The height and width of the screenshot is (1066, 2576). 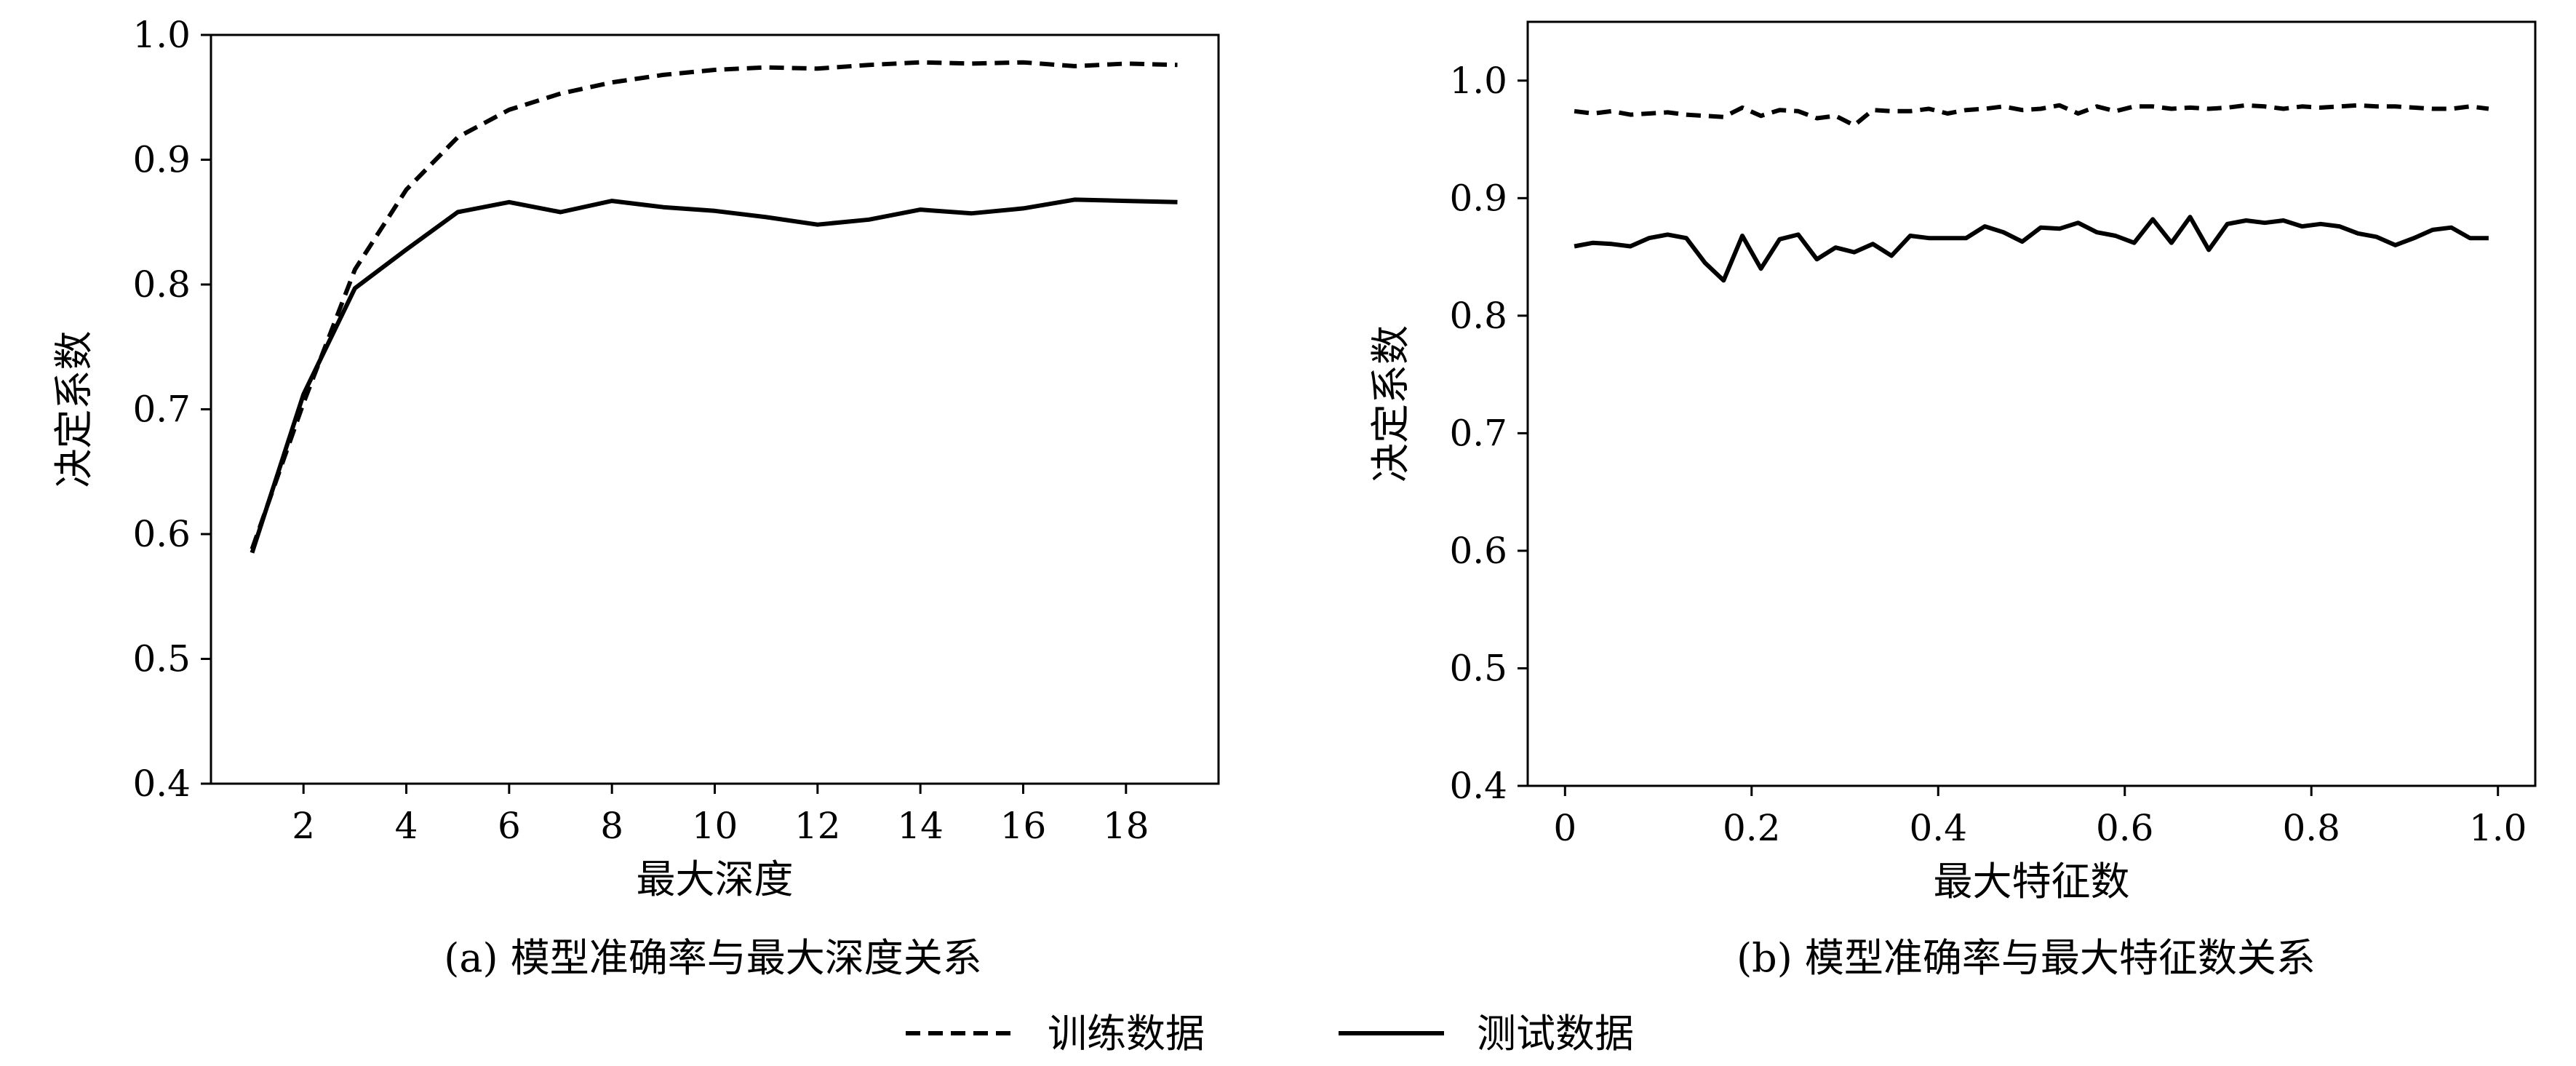 I want to click on x-tick-label: 8, so click(x=611, y=826).